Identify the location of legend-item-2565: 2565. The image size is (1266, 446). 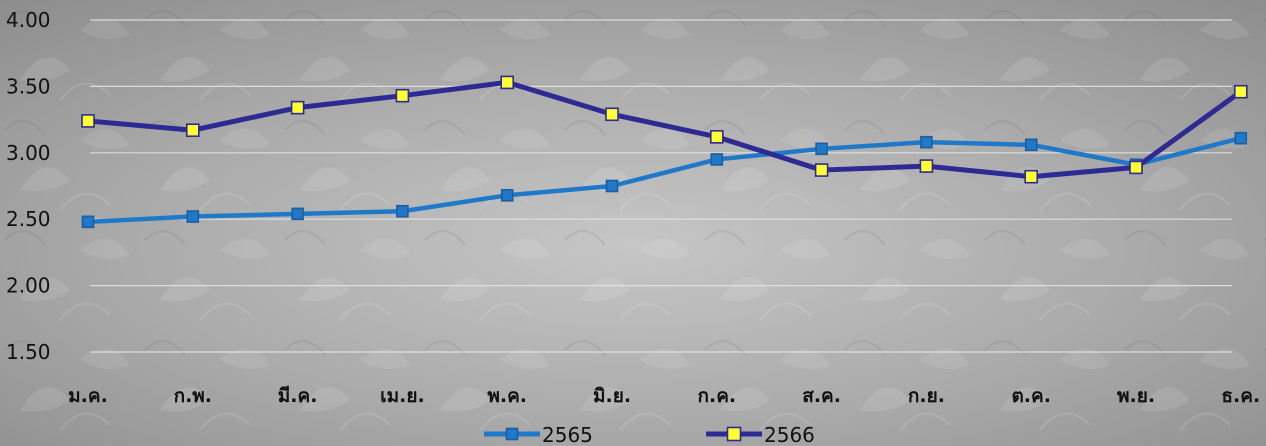
(538, 434).